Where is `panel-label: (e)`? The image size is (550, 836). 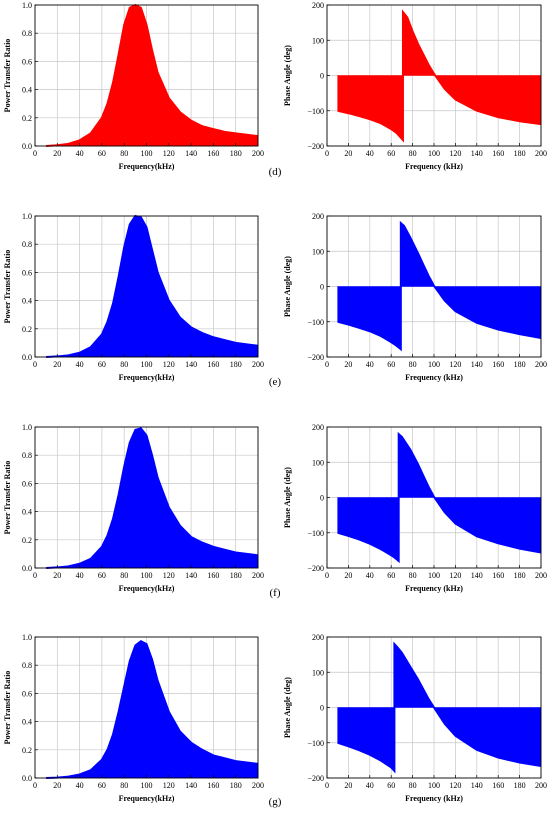 panel-label: (e) is located at coordinates (275, 382).